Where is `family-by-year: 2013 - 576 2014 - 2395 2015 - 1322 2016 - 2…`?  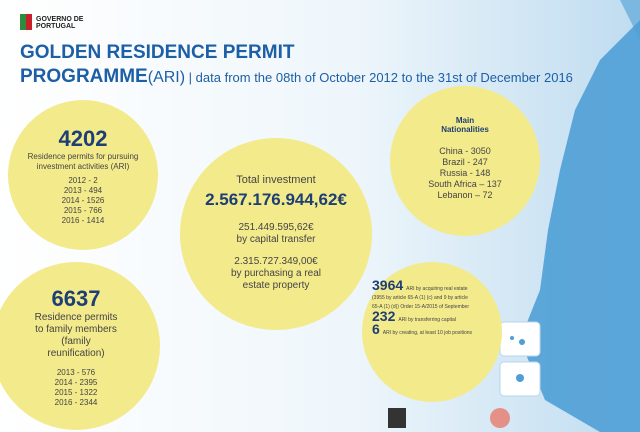 family-by-year: 2013 - 576 2014 - 2395 2015 - 1322 2016 - 2… is located at coordinates (80, 388).